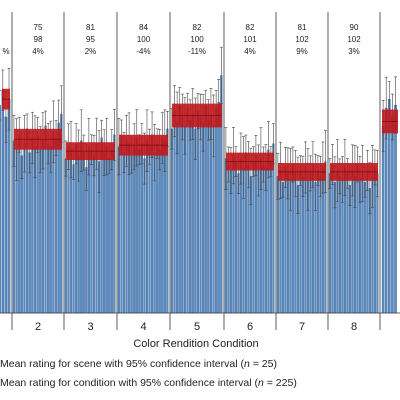 The width and height of the screenshot is (400, 400). Describe the element at coordinates (38, 39) in the screenshot. I see `header-value: 98` at that location.